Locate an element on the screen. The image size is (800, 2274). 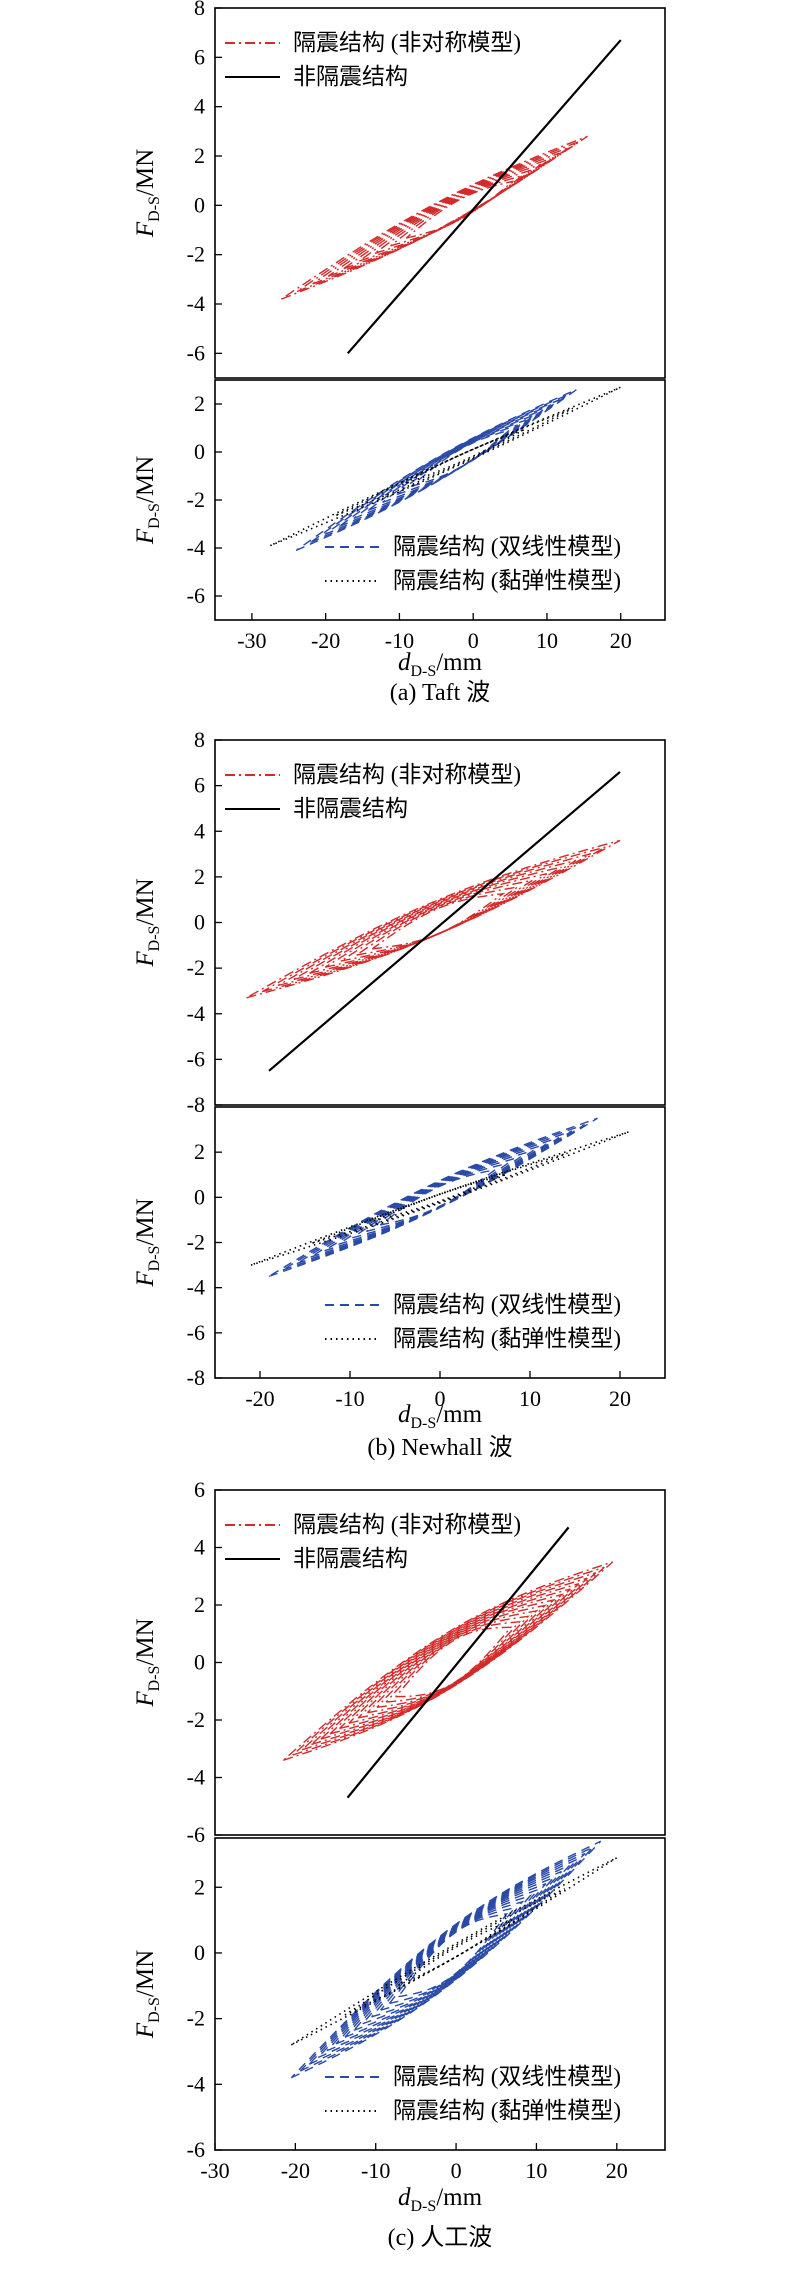
series-line is located at coordinates (444, 921).